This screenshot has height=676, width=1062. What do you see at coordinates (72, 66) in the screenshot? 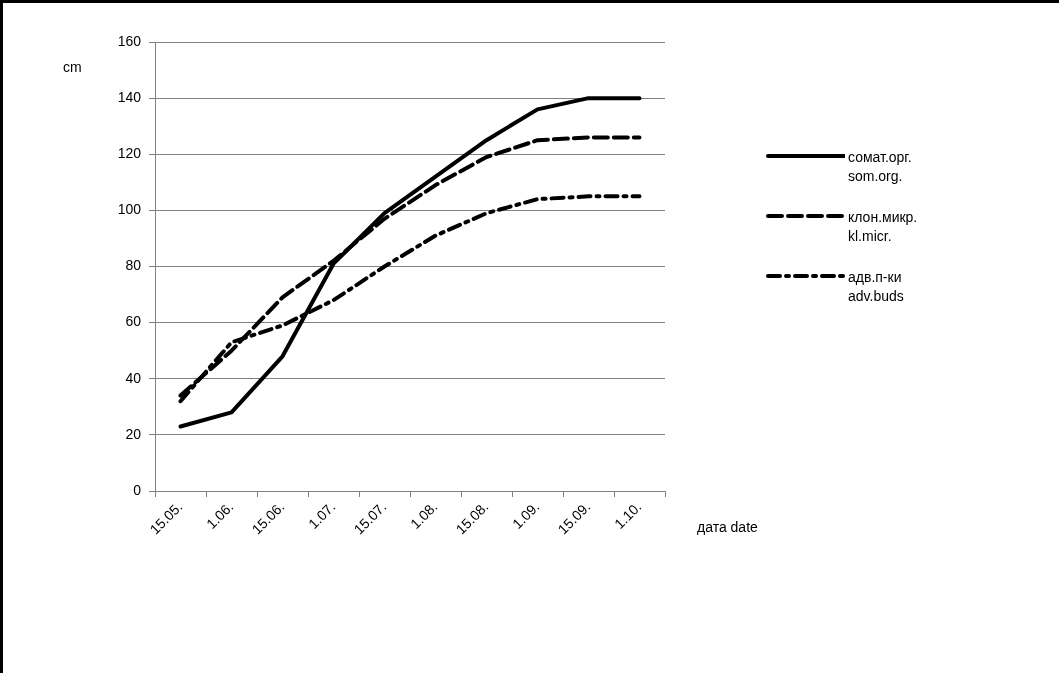
I see `y-axis-title: cm` at bounding box center [72, 66].